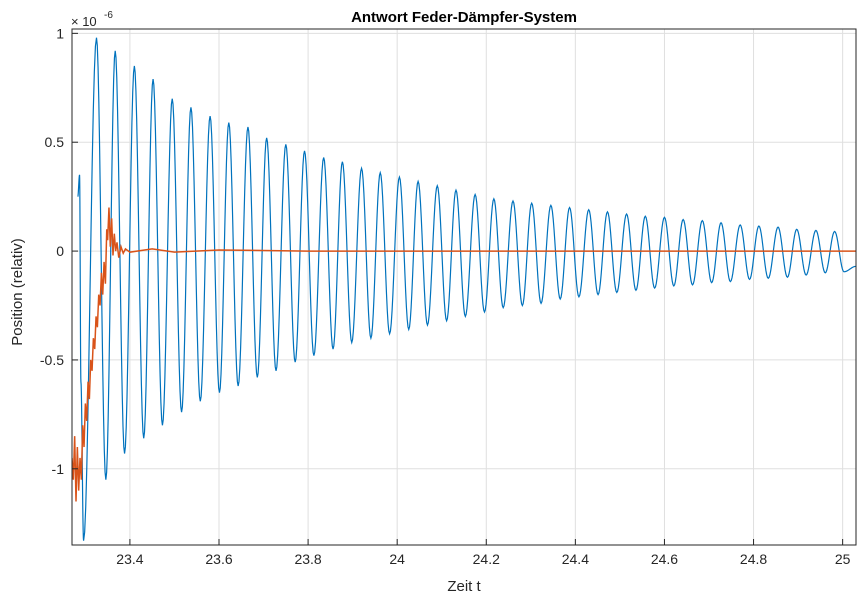 The image size is (858, 597). I want to click on y-tick-label: -1, so click(58, 469).